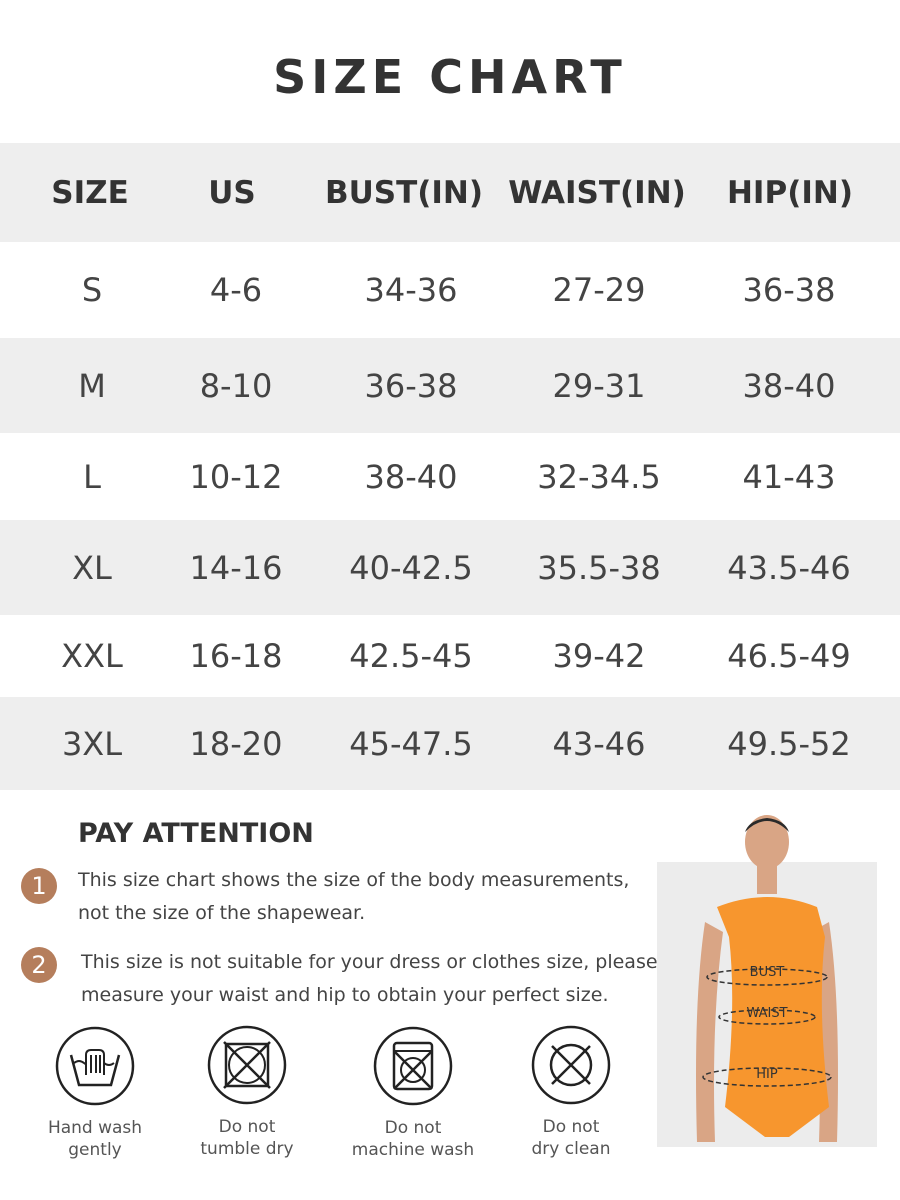 The image size is (900, 1200). What do you see at coordinates (232, 192) in the screenshot?
I see `header-cell: US` at bounding box center [232, 192].